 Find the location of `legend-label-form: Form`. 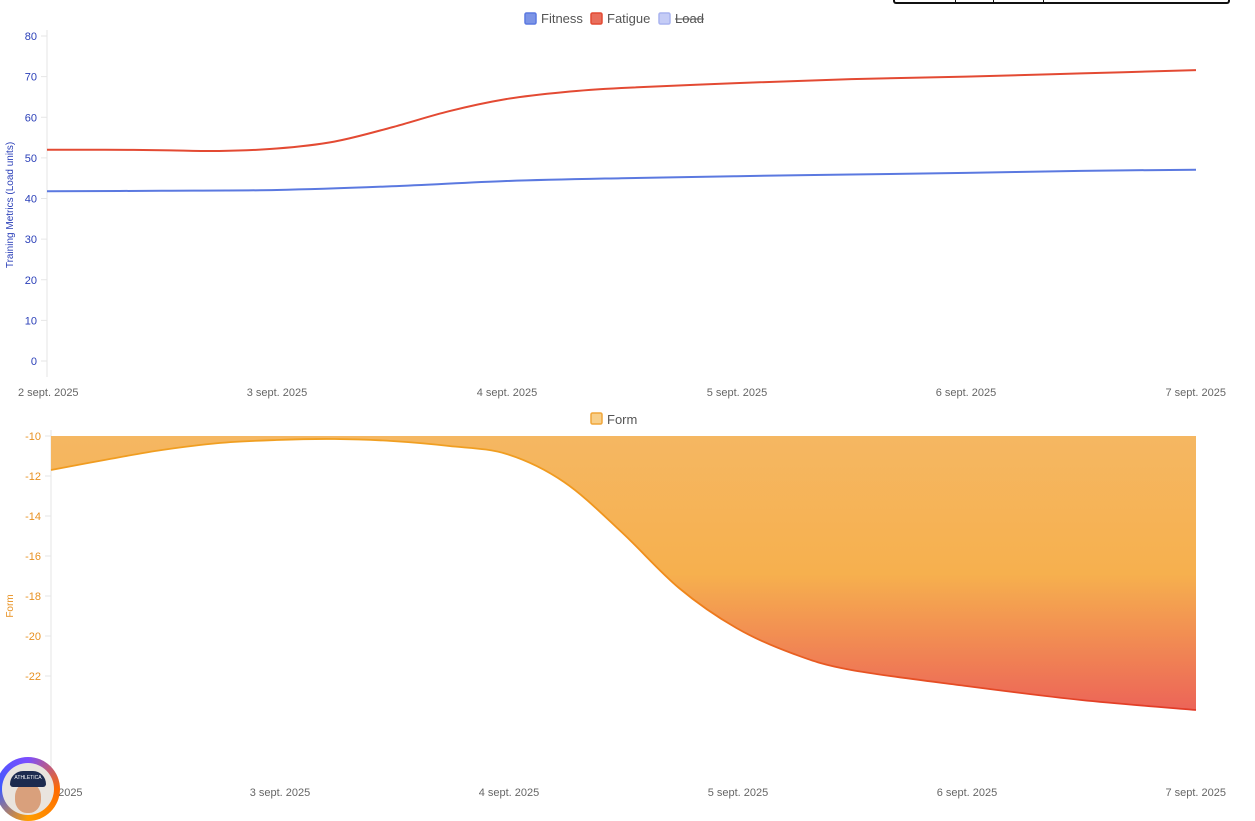

legend-label-form: Form is located at coordinates (622, 419).